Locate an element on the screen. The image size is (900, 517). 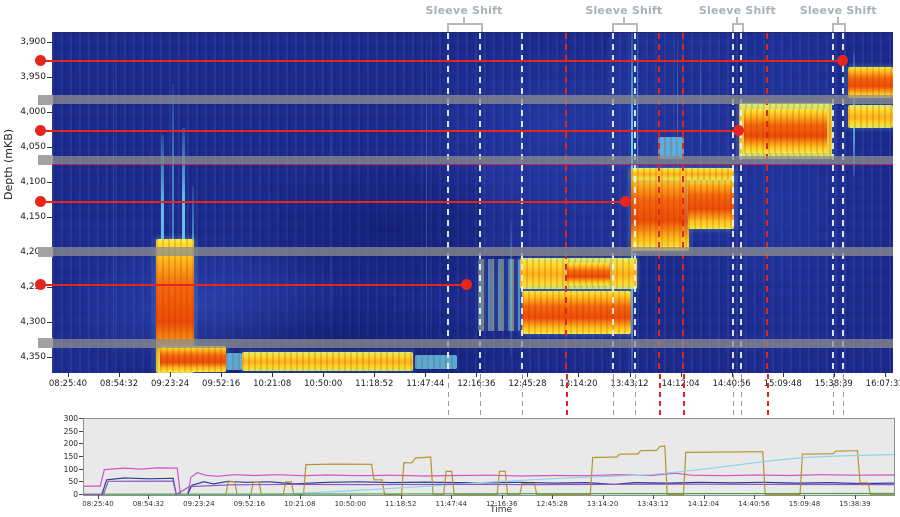
main-time-tick-label: 13:43:12 is located at coordinates (629, 384).